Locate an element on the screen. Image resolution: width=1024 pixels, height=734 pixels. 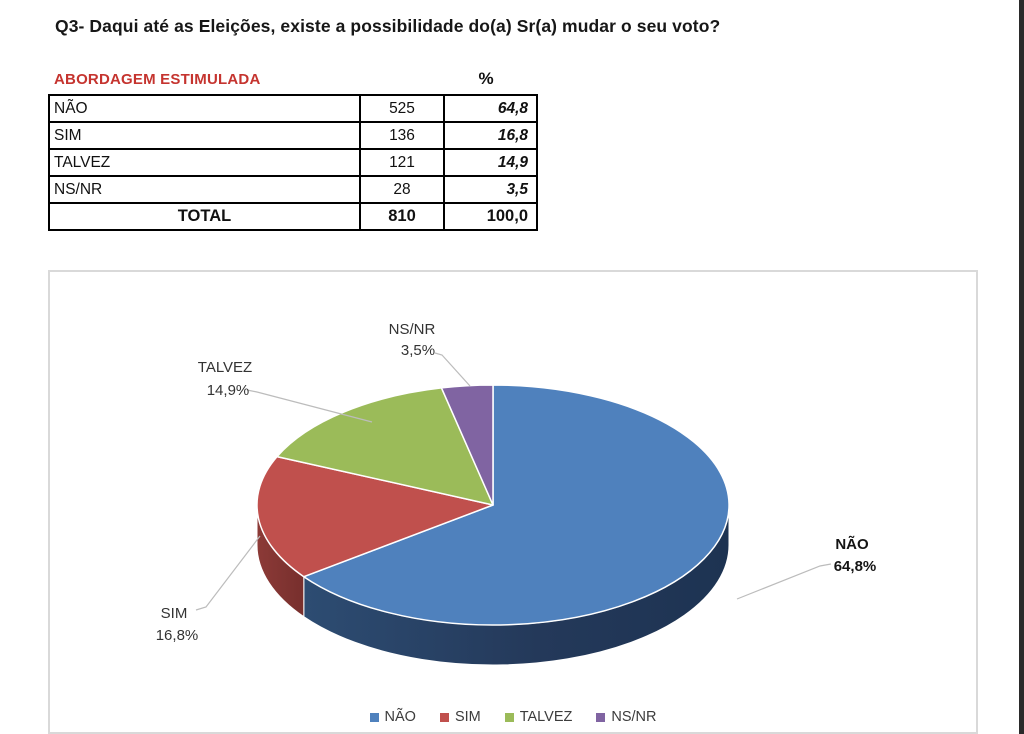
table-row-nao: NÃO 525 64,8 is located at coordinates (293, 108).